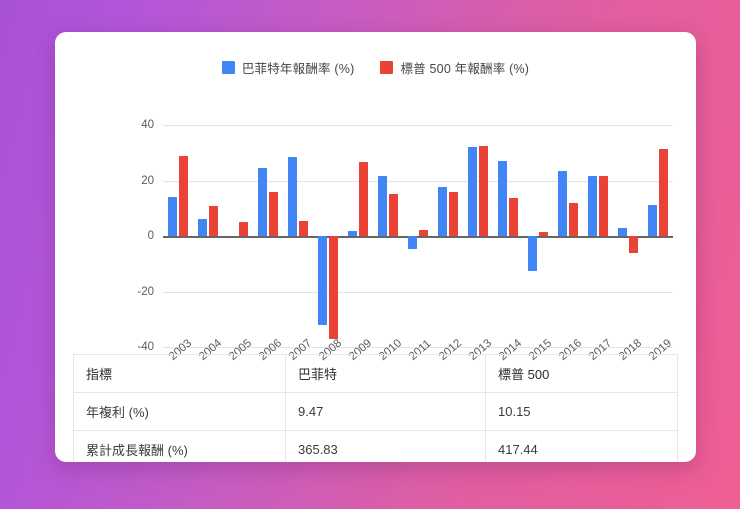  Describe the element at coordinates (581, 411) in the screenshot. I see `table-cell-sp500: 10.15` at that location.